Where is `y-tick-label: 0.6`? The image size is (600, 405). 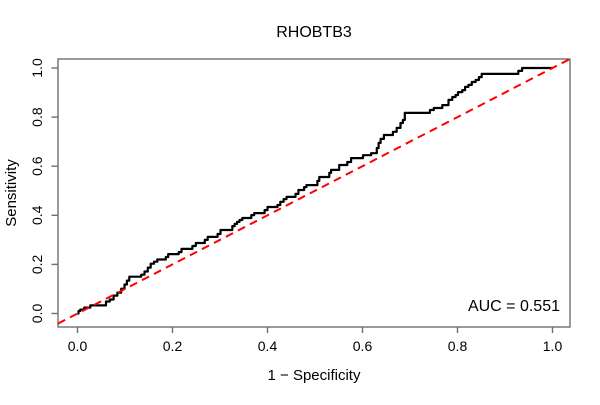 y-tick-label: 0.6 is located at coordinates (37, 166).